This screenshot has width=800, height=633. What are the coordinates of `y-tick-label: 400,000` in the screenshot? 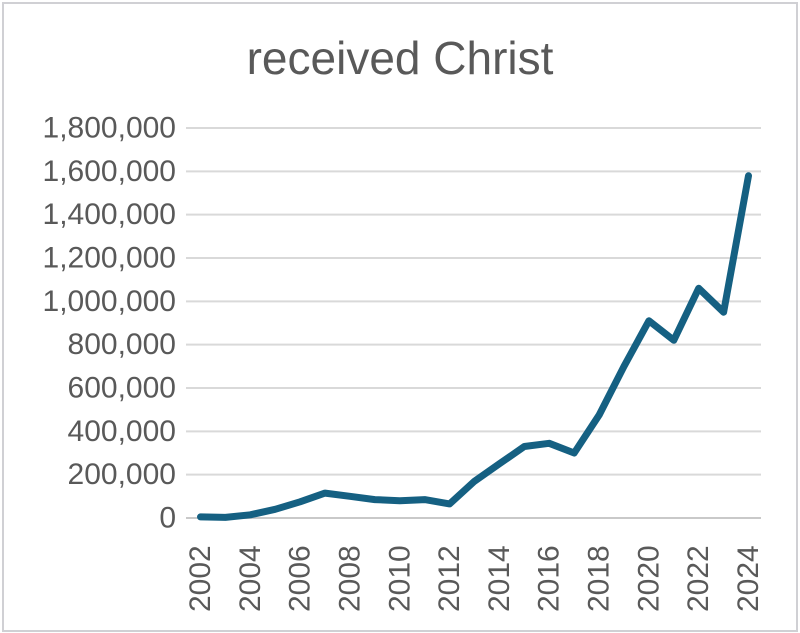 It's located at (122, 431).